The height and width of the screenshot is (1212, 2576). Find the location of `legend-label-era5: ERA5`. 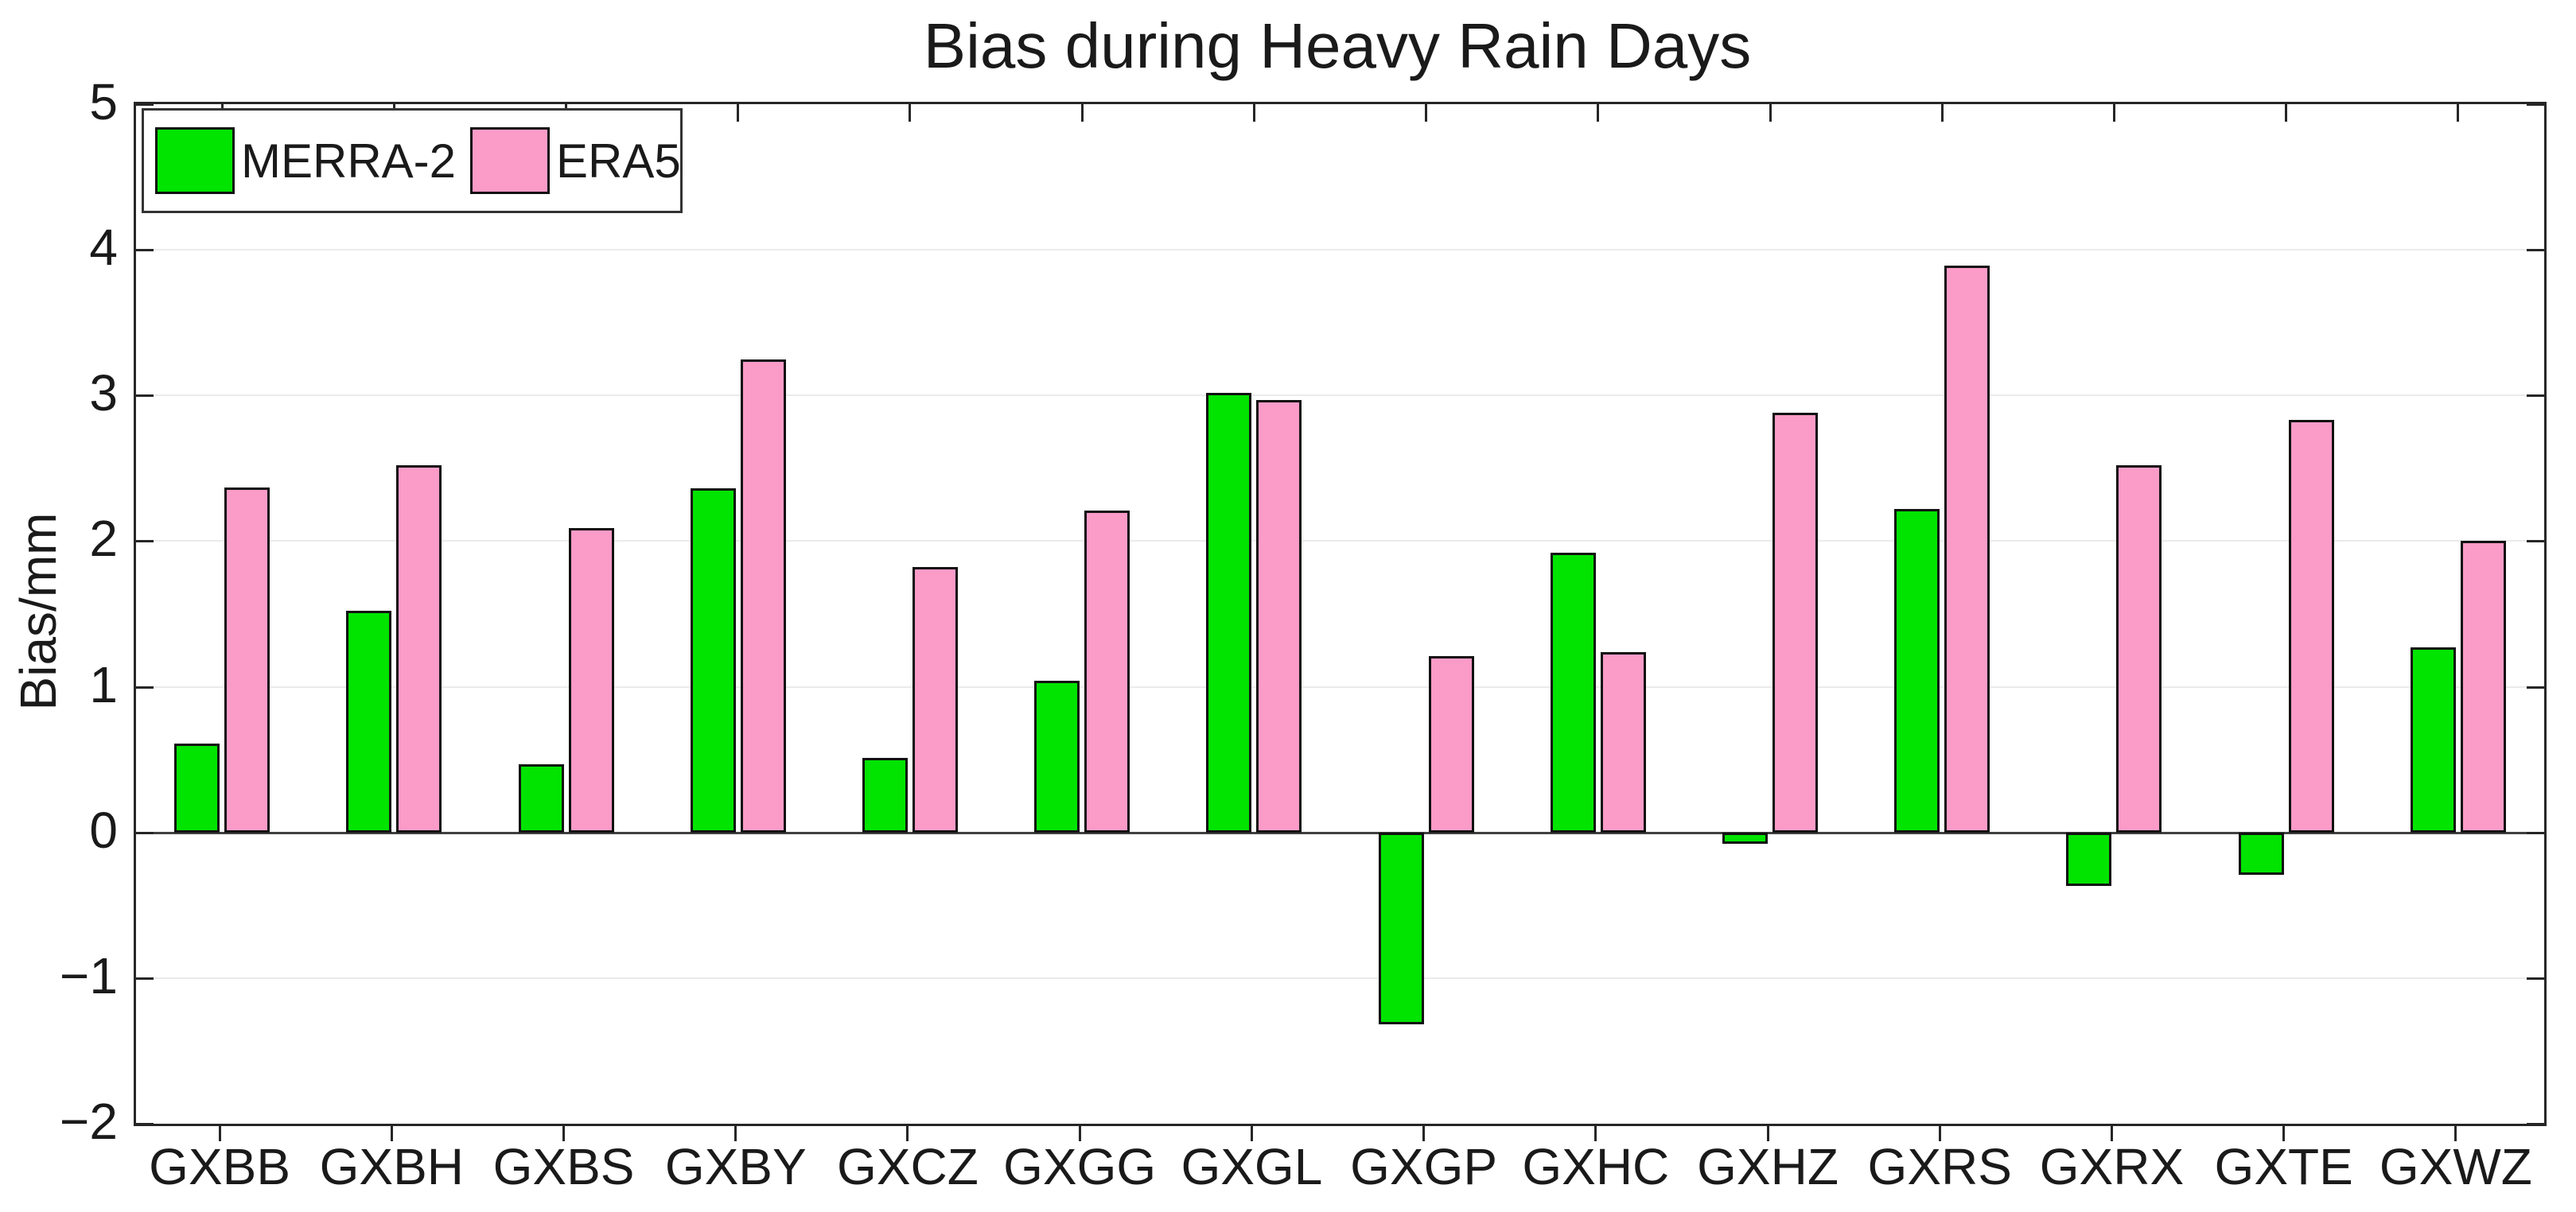

legend-label-era5: ERA5 is located at coordinates (619, 161).